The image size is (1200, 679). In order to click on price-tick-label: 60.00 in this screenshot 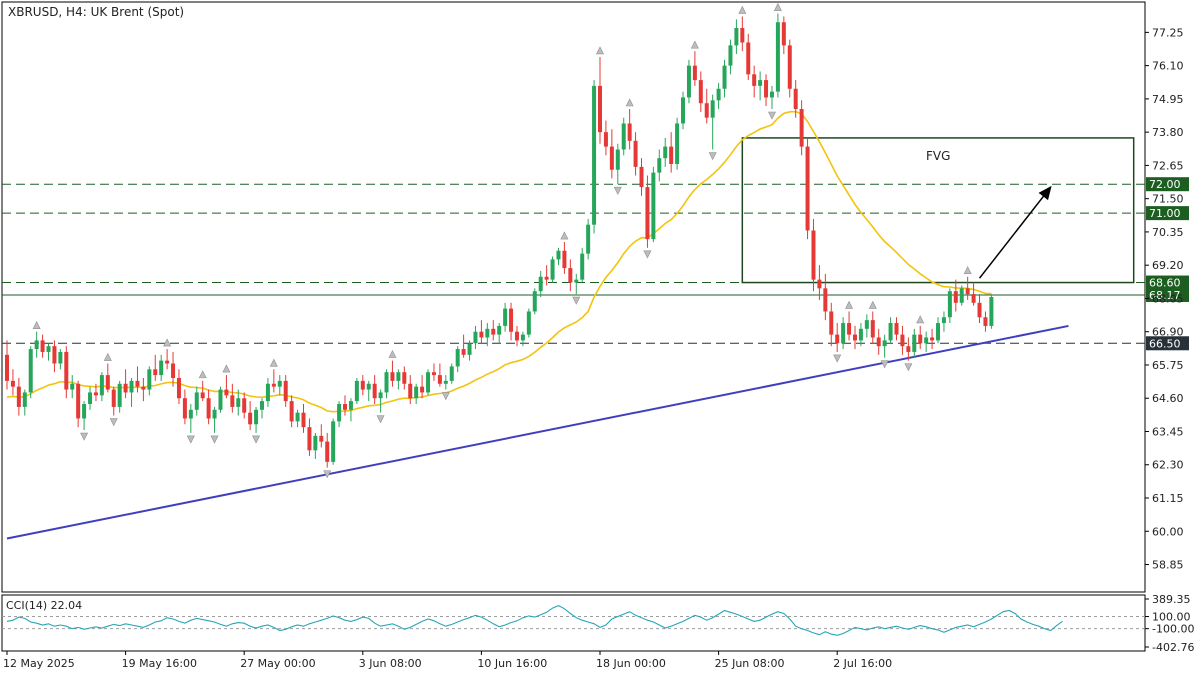, I will do `click(1168, 531)`.